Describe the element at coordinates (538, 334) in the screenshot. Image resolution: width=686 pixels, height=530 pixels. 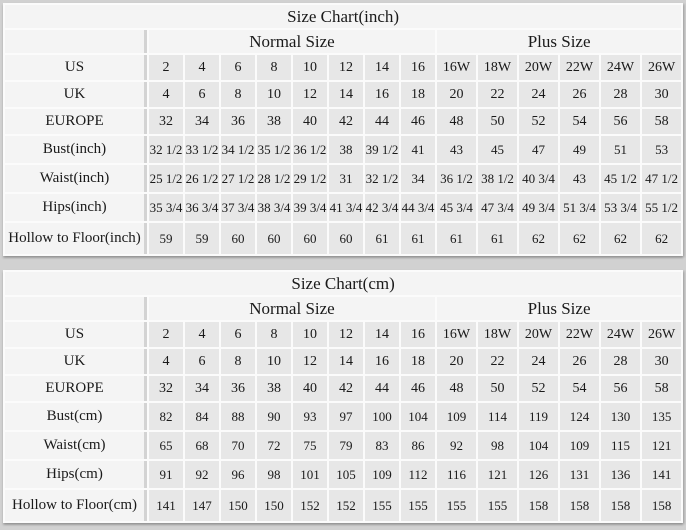
I see `size-value-cell: 20W` at that location.